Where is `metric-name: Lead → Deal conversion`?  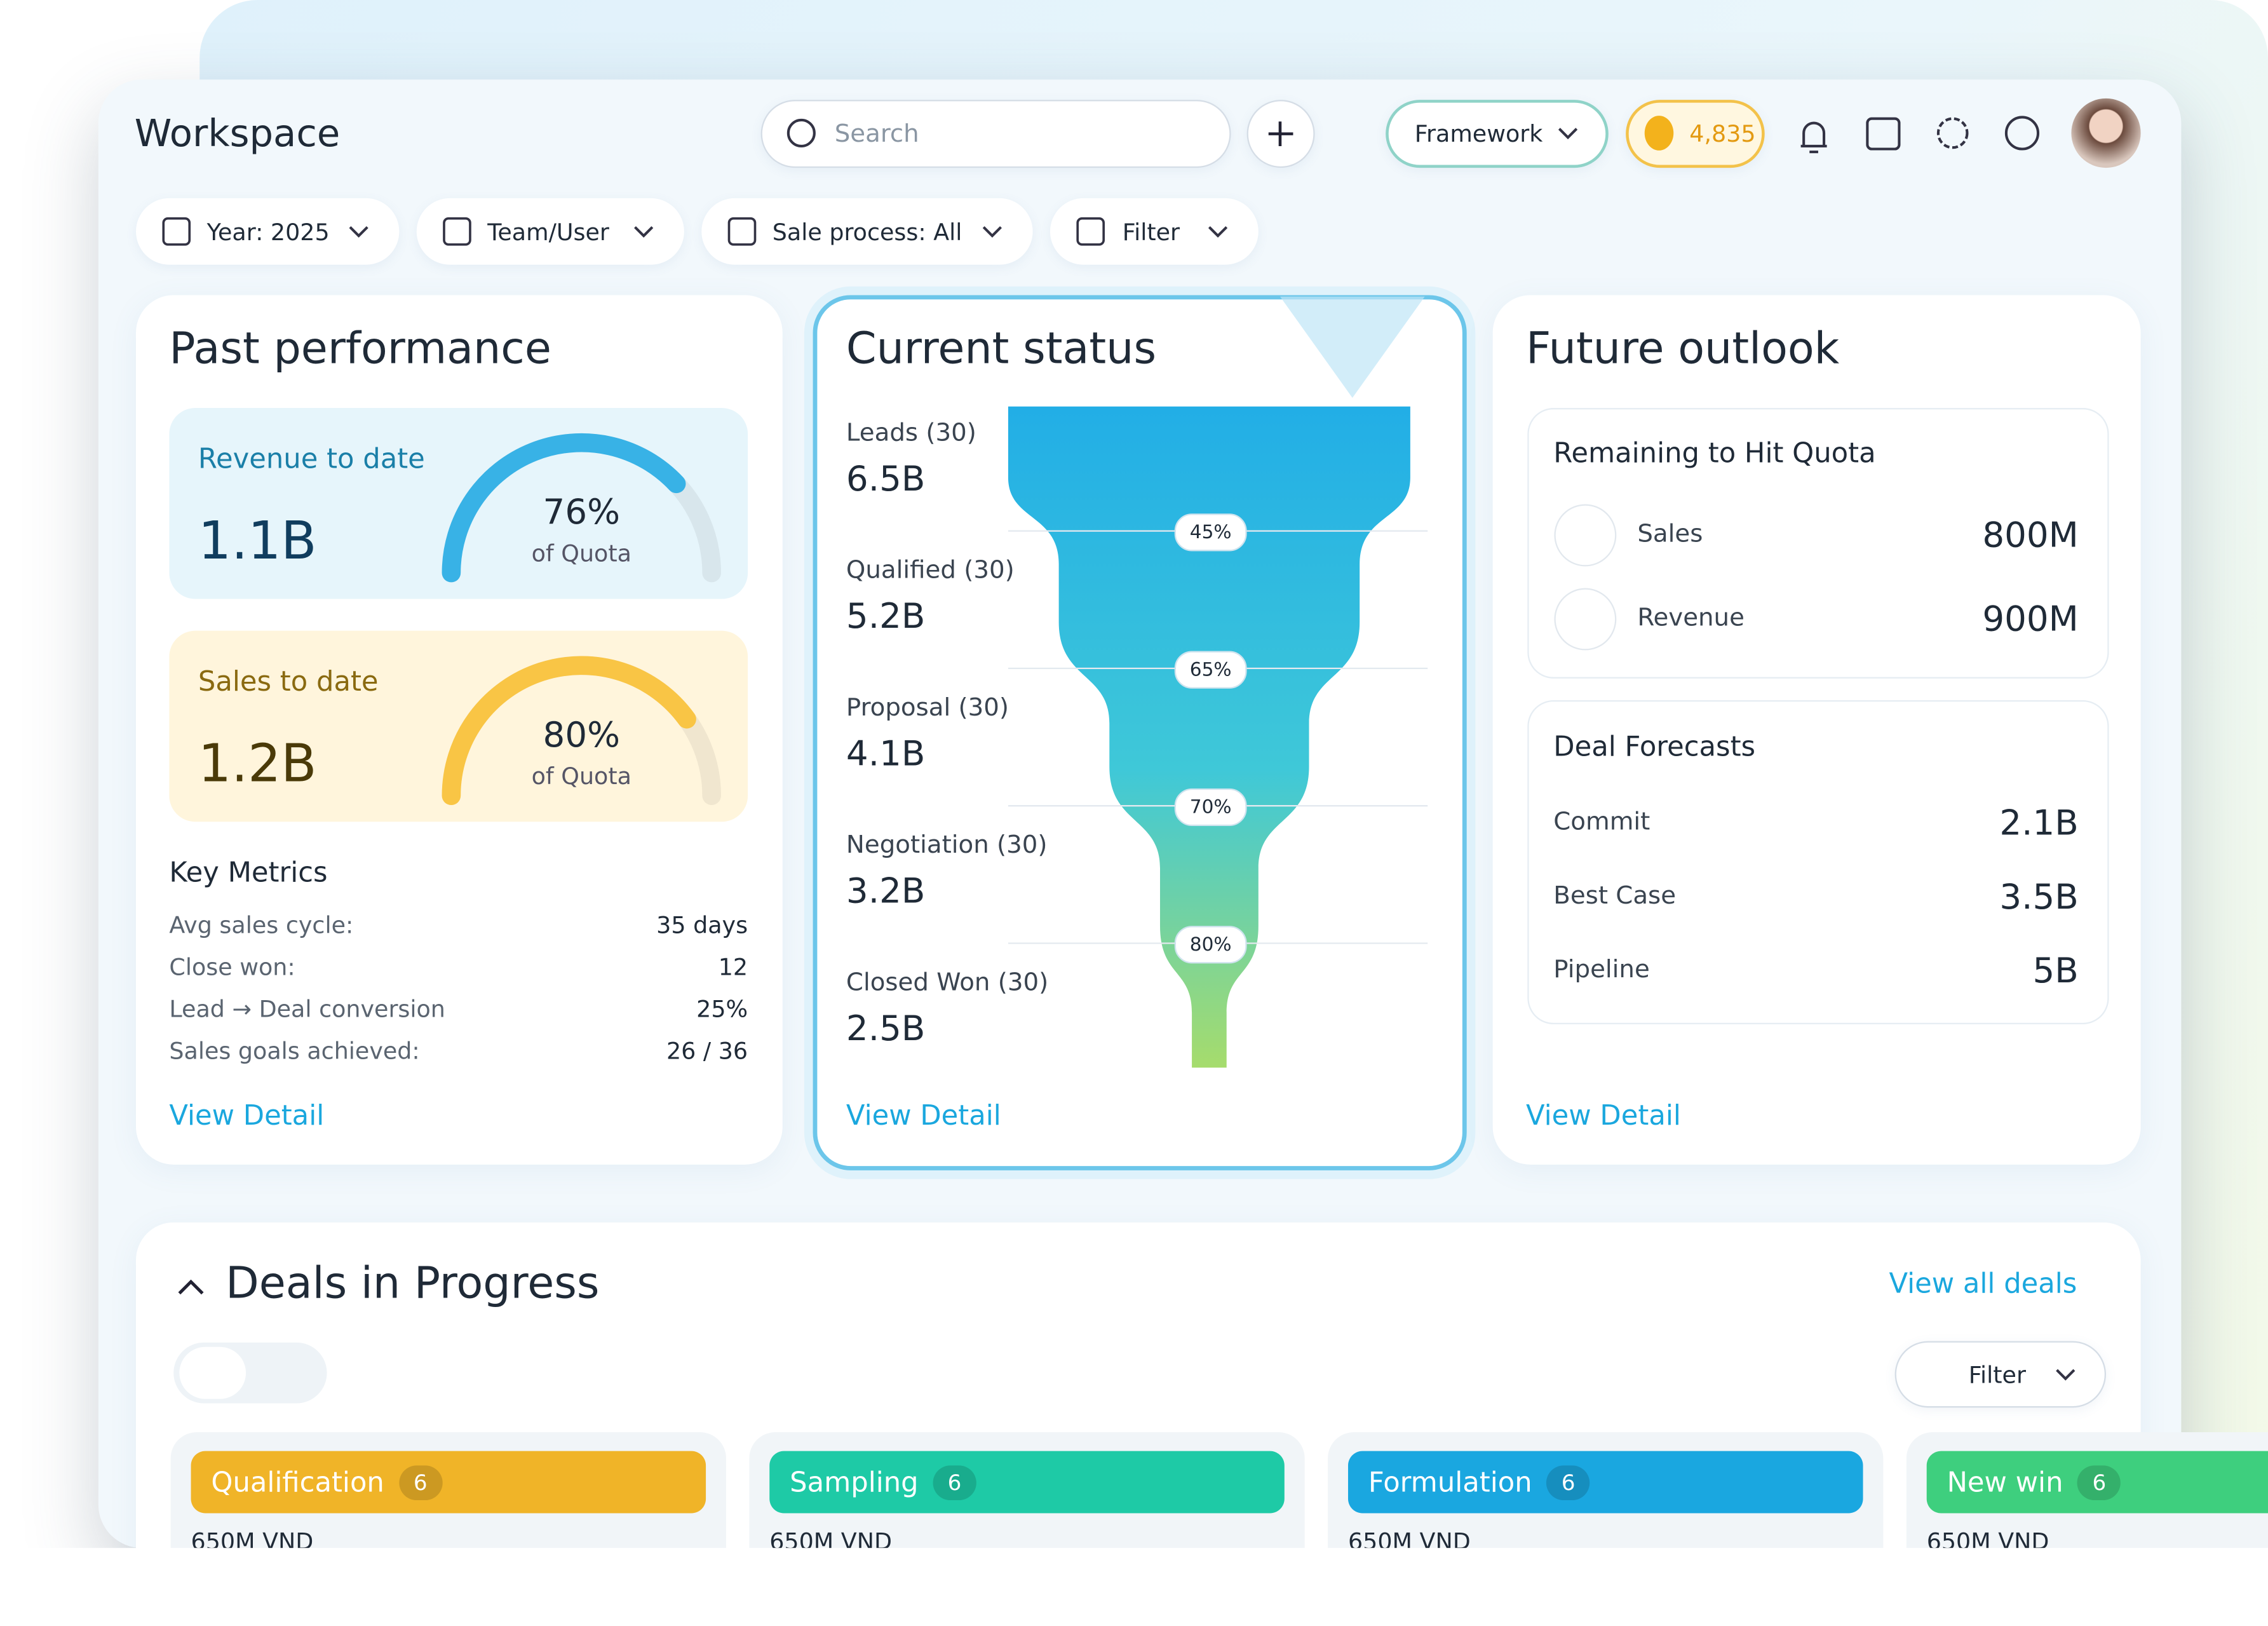
metric-name: Lead → Deal conversion is located at coordinates (307, 1009).